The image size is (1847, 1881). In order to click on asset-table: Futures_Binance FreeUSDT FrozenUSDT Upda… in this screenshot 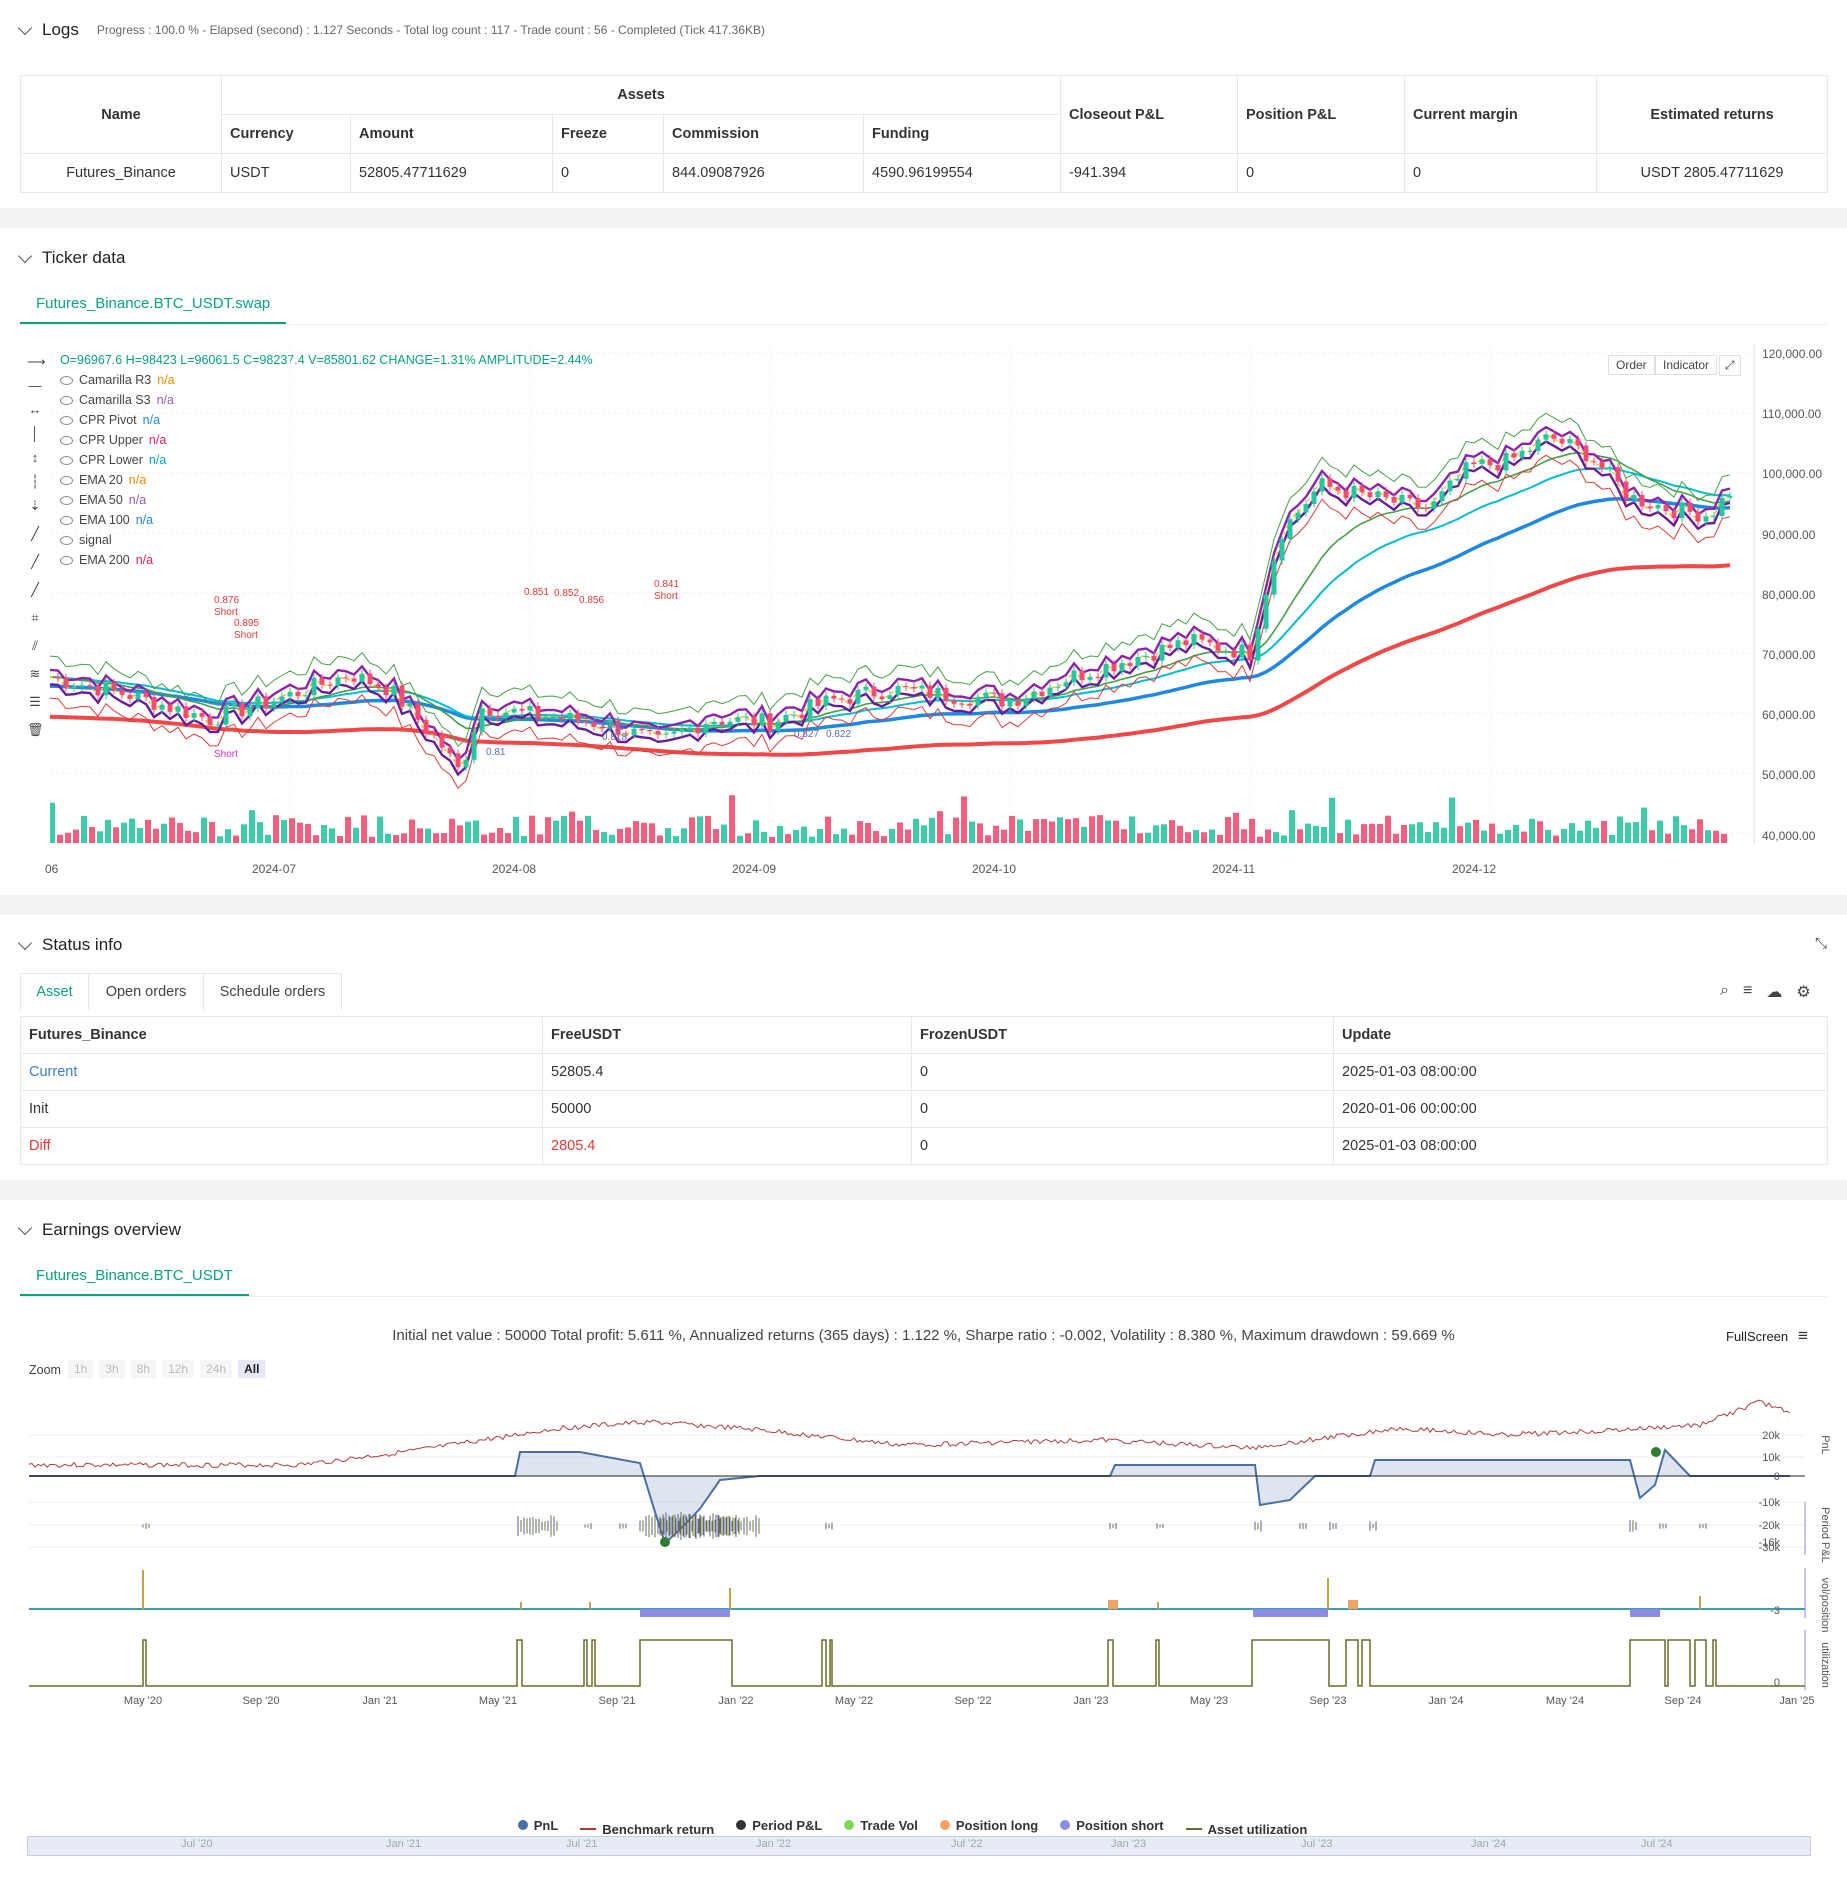, I will do `click(924, 1090)`.